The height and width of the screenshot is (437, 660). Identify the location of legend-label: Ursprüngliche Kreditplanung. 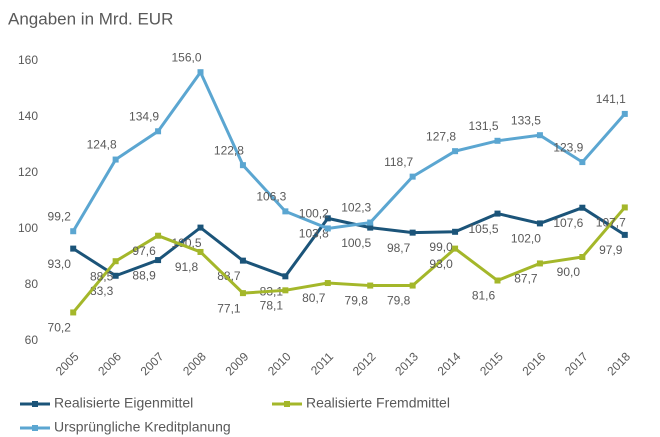
(142, 427).